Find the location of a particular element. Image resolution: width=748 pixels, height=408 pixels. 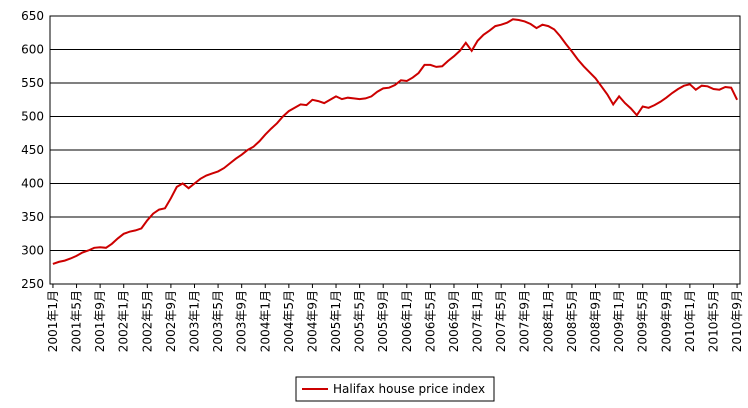

x-tick-label: 2010年9月 is located at coordinates (737, 321).